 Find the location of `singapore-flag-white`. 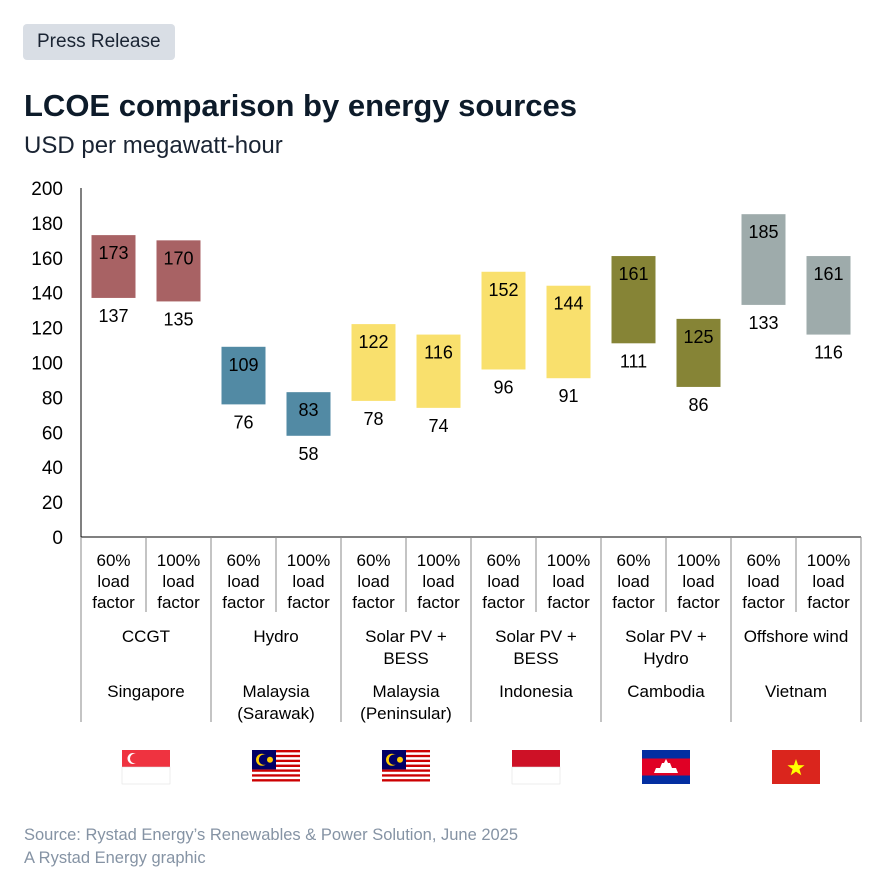

singapore-flag-white is located at coordinates (146, 775).